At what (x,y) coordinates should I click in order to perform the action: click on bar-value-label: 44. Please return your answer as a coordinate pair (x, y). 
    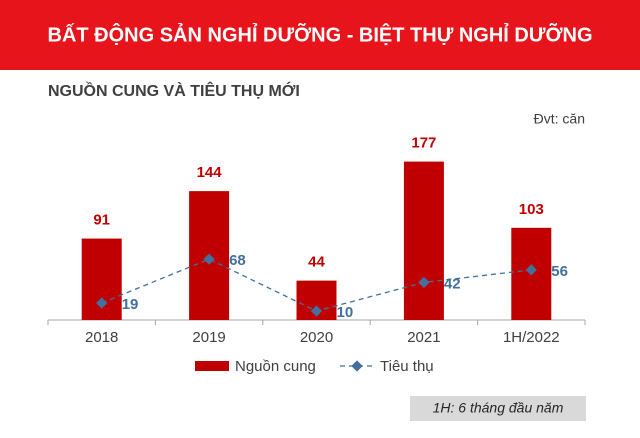
    Looking at the image, I should click on (316, 262).